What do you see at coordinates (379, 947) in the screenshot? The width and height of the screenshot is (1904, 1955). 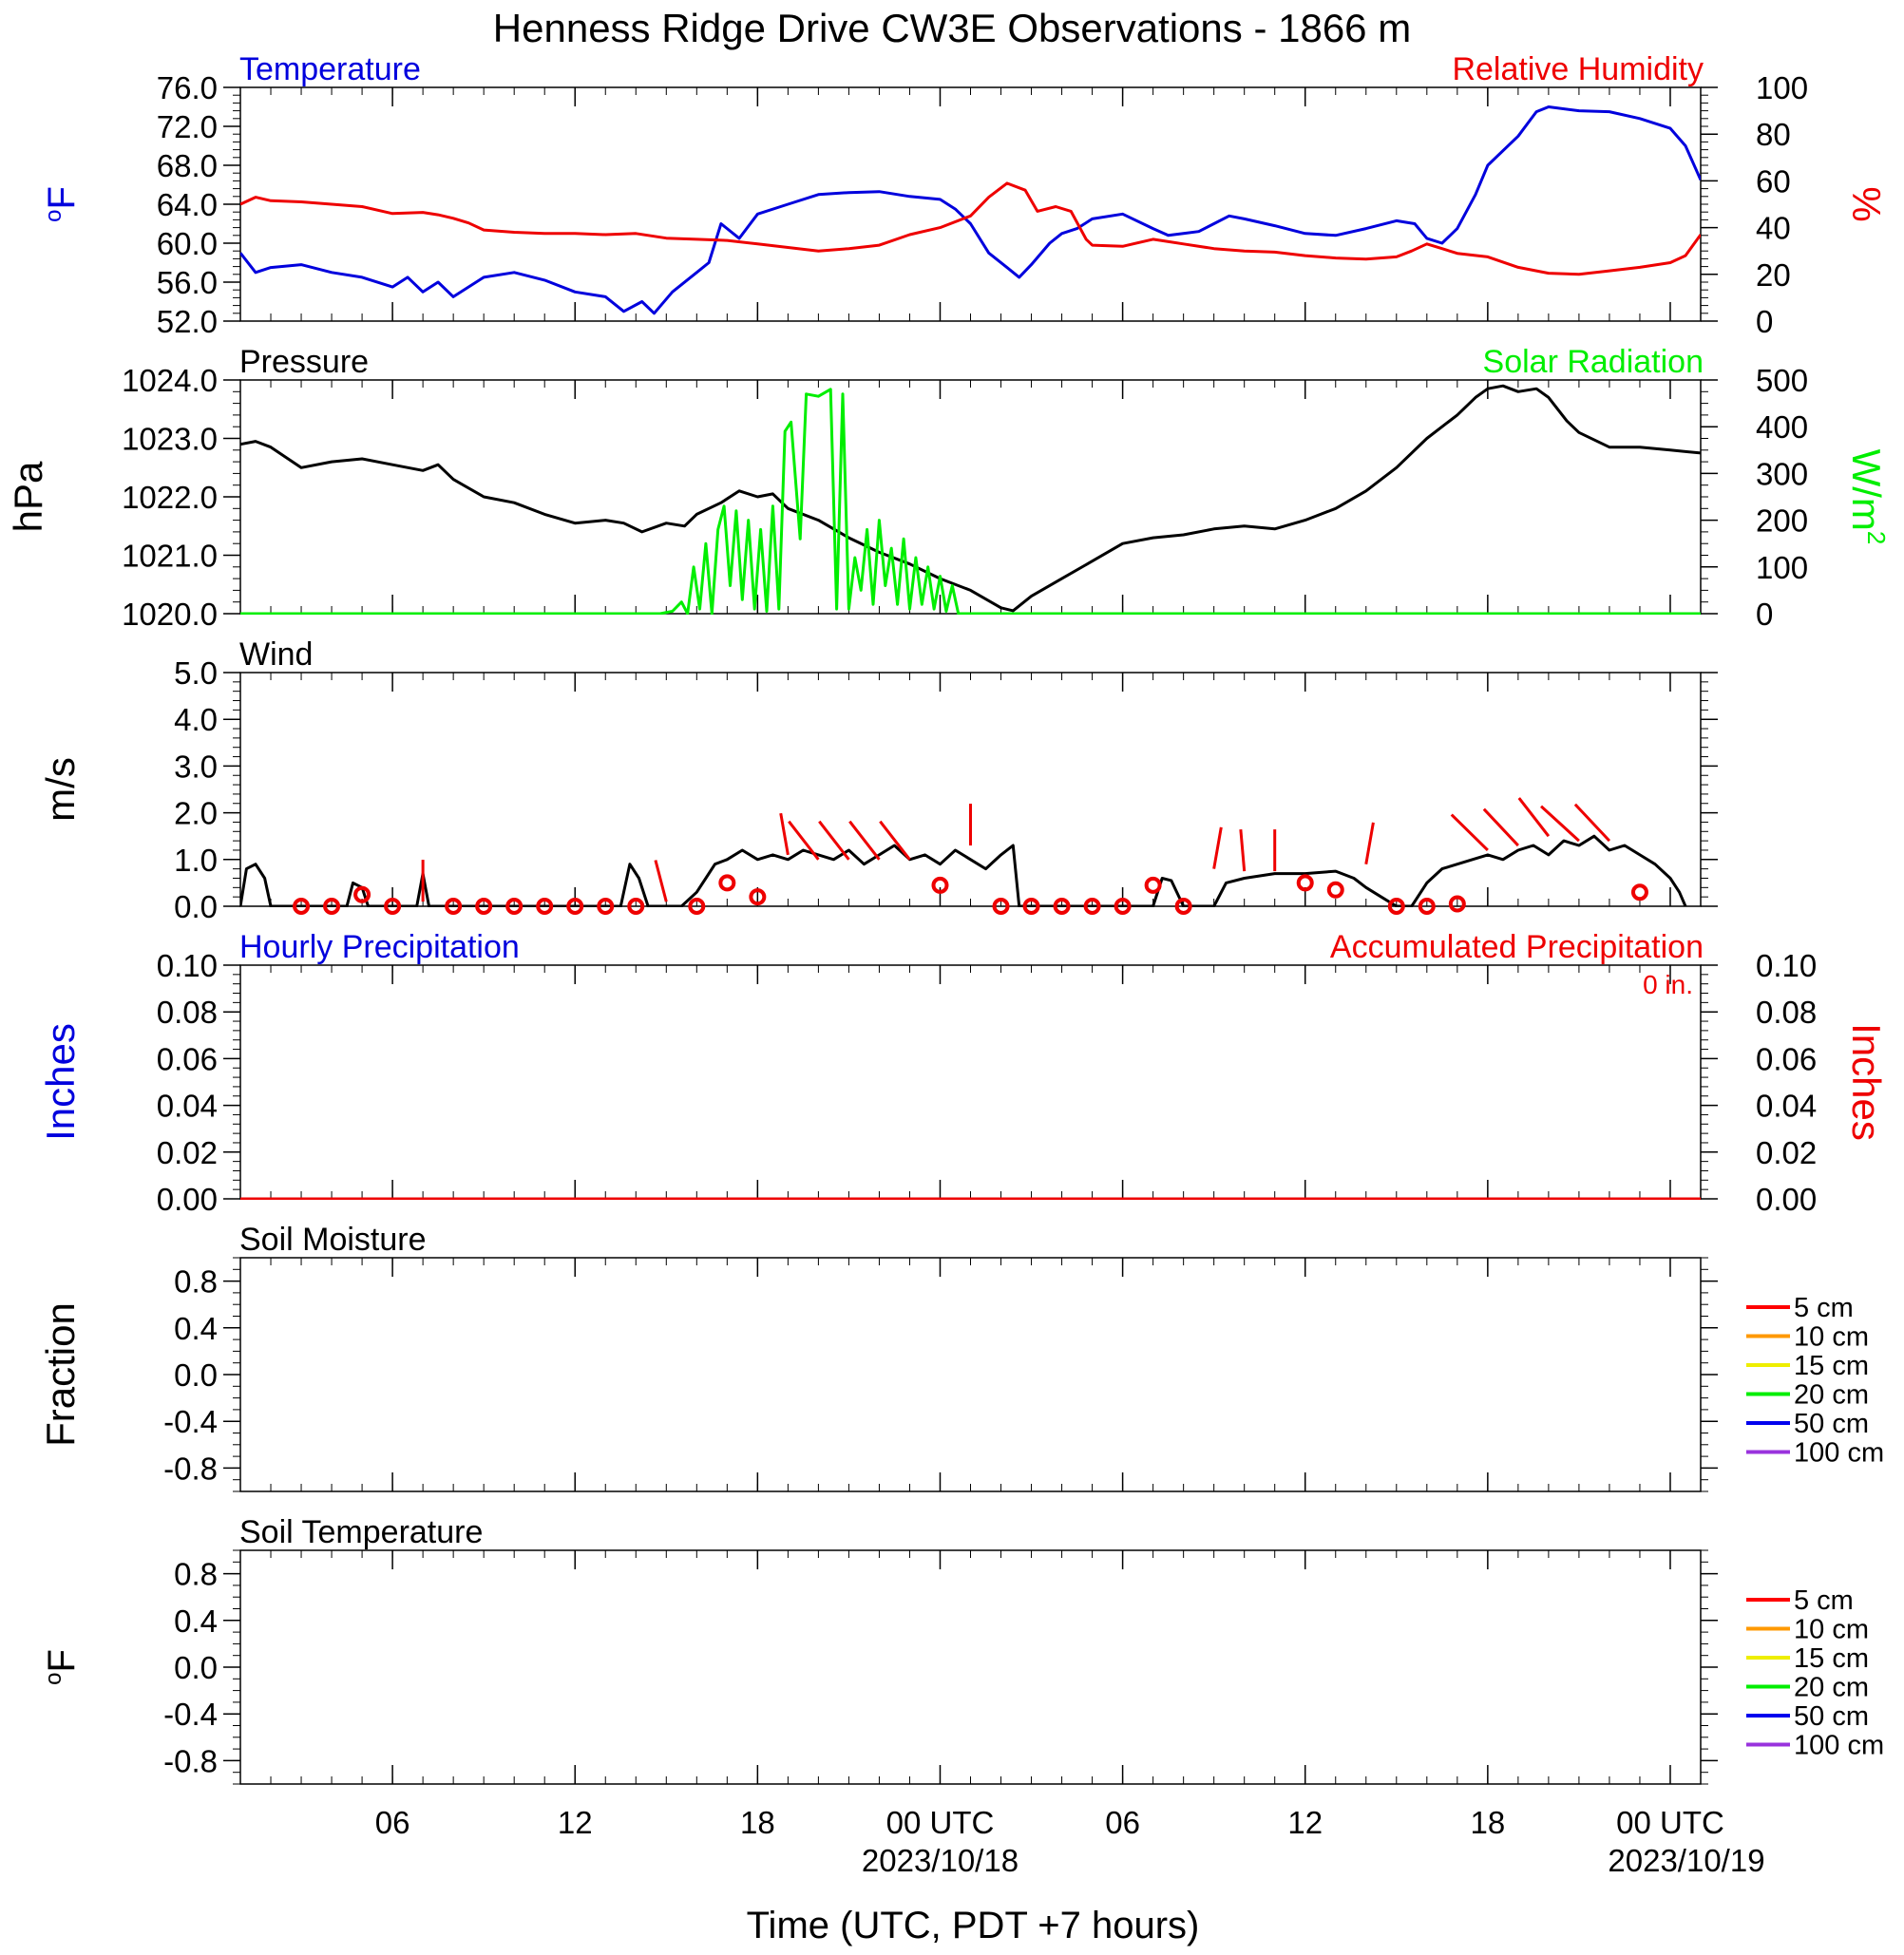 I see `panel-title-left: Hourly Precipitation` at bounding box center [379, 947].